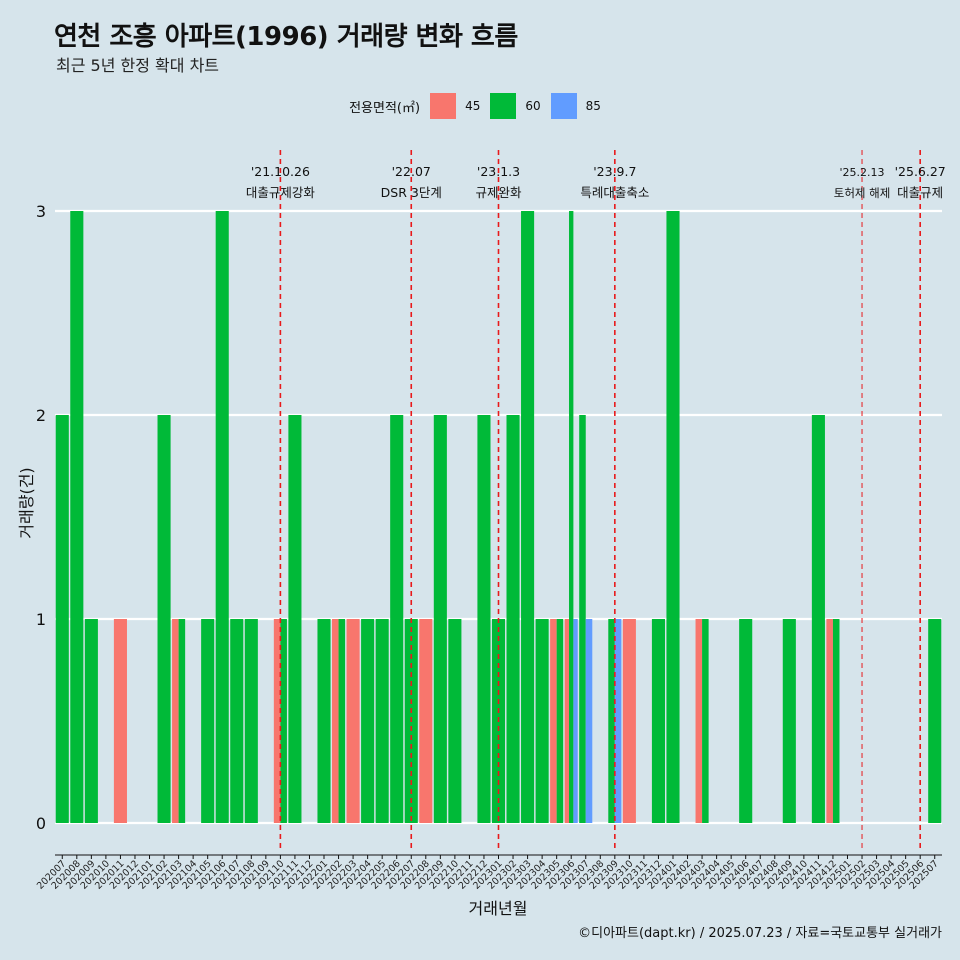  What do you see at coordinates (411, 171) in the screenshot?
I see `event-date-1: '22.07` at bounding box center [411, 171].